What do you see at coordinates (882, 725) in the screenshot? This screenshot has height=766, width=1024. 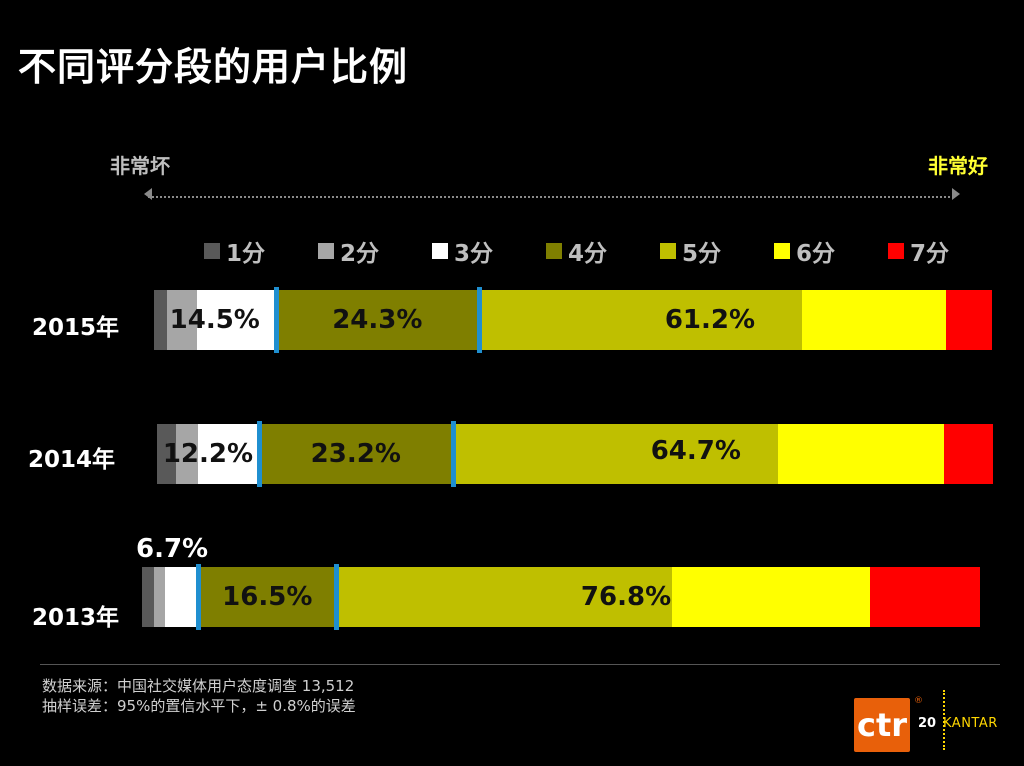 I see `ctr-logo: ctr` at bounding box center [882, 725].